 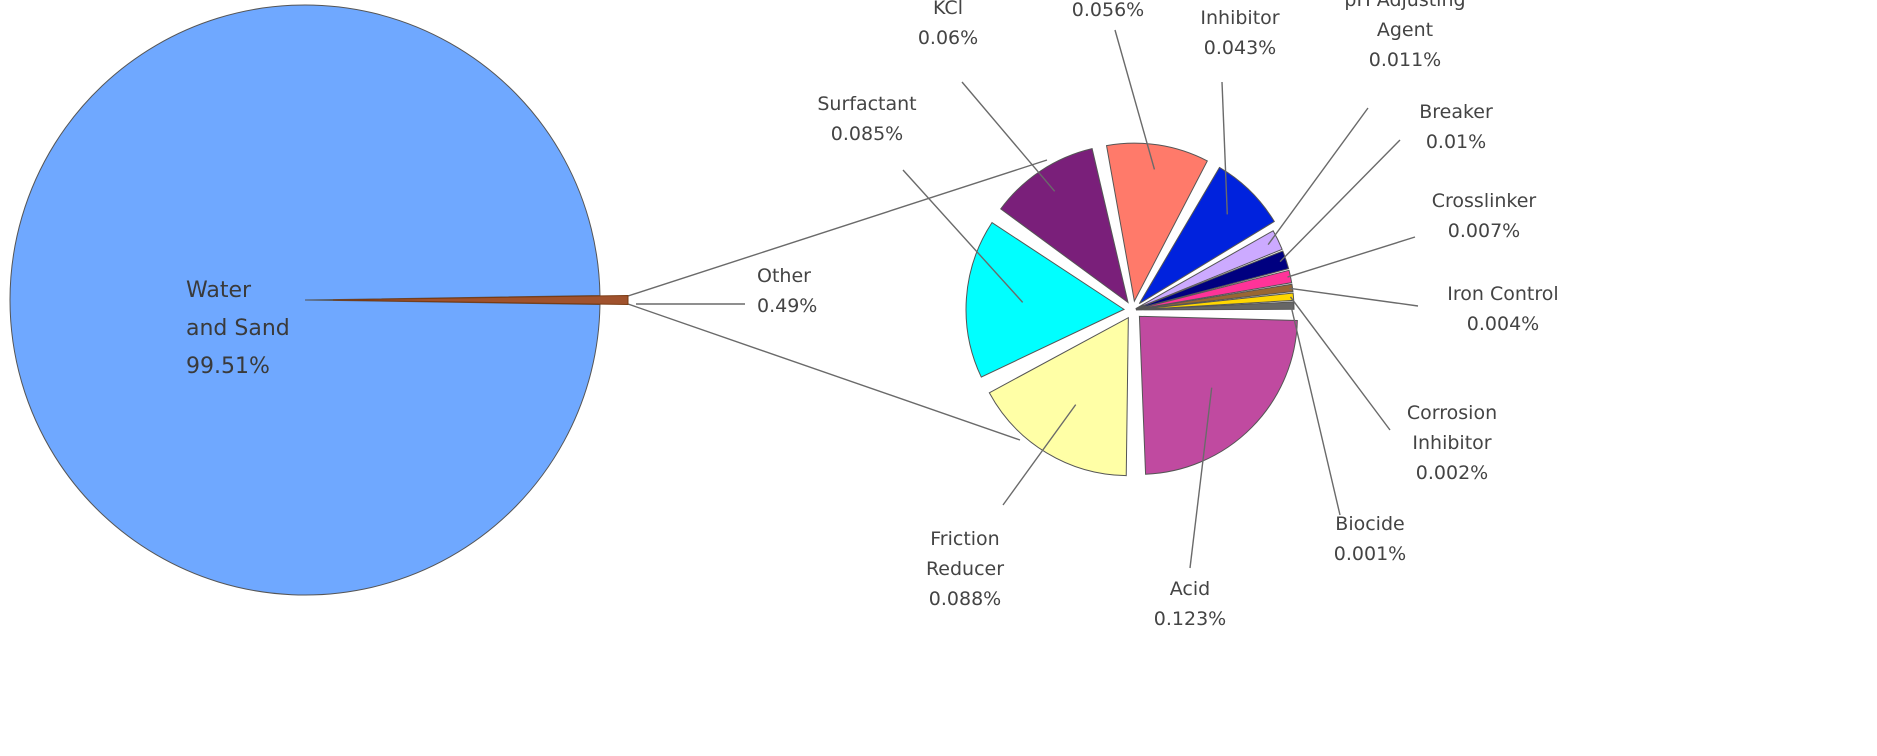 I want to click on label-friction-reducer: Friction Reducer 0.088%, so click(x=965, y=569).